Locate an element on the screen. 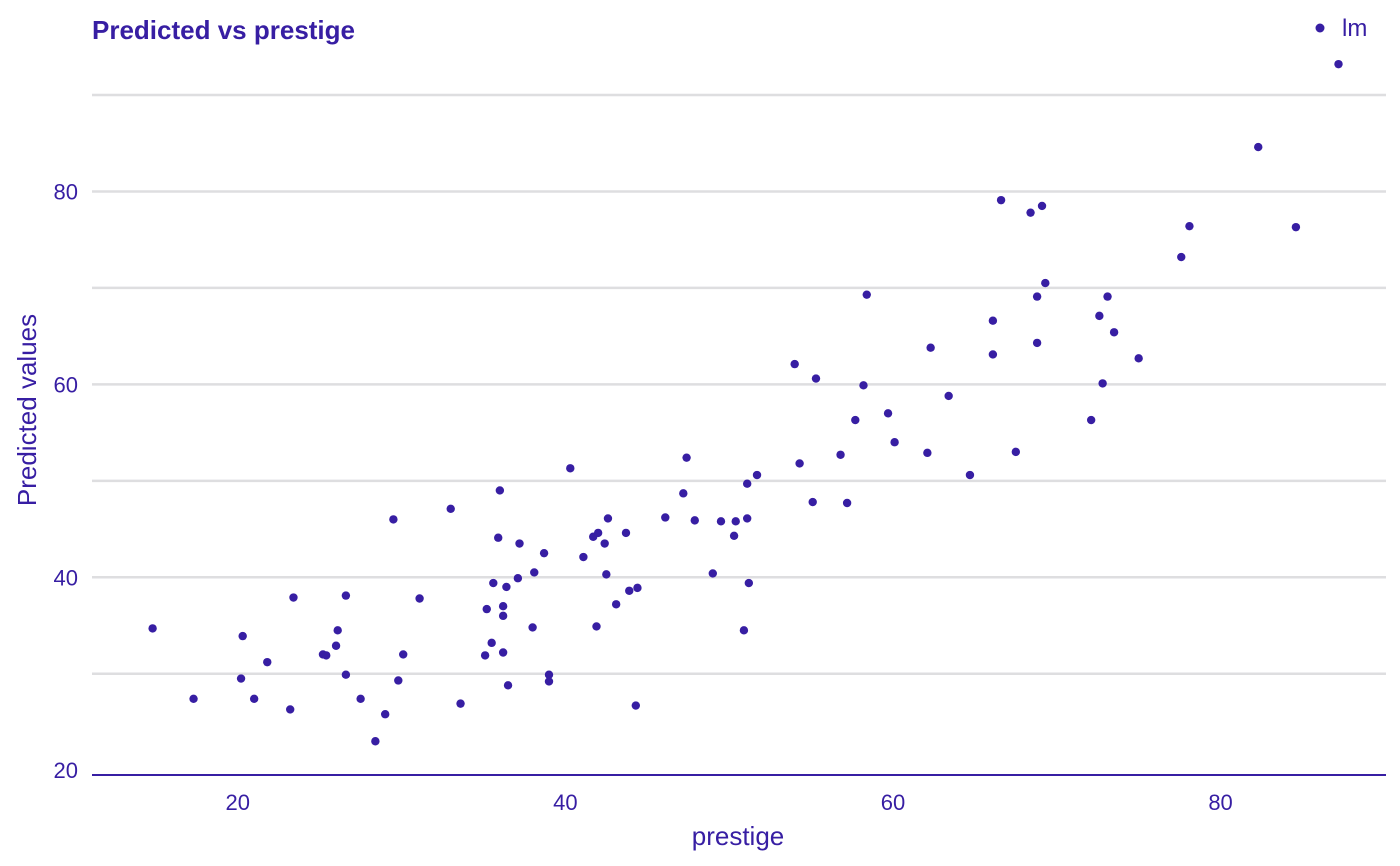 The height and width of the screenshot is (866, 1400). y-tick-label: 80 is located at coordinates (66, 191).